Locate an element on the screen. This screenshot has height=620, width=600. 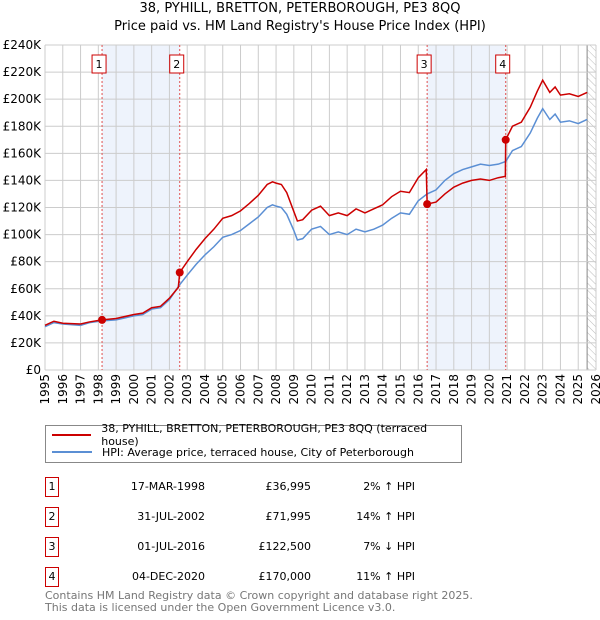
y-tick-label: £60K is located at coordinates (26, 289).